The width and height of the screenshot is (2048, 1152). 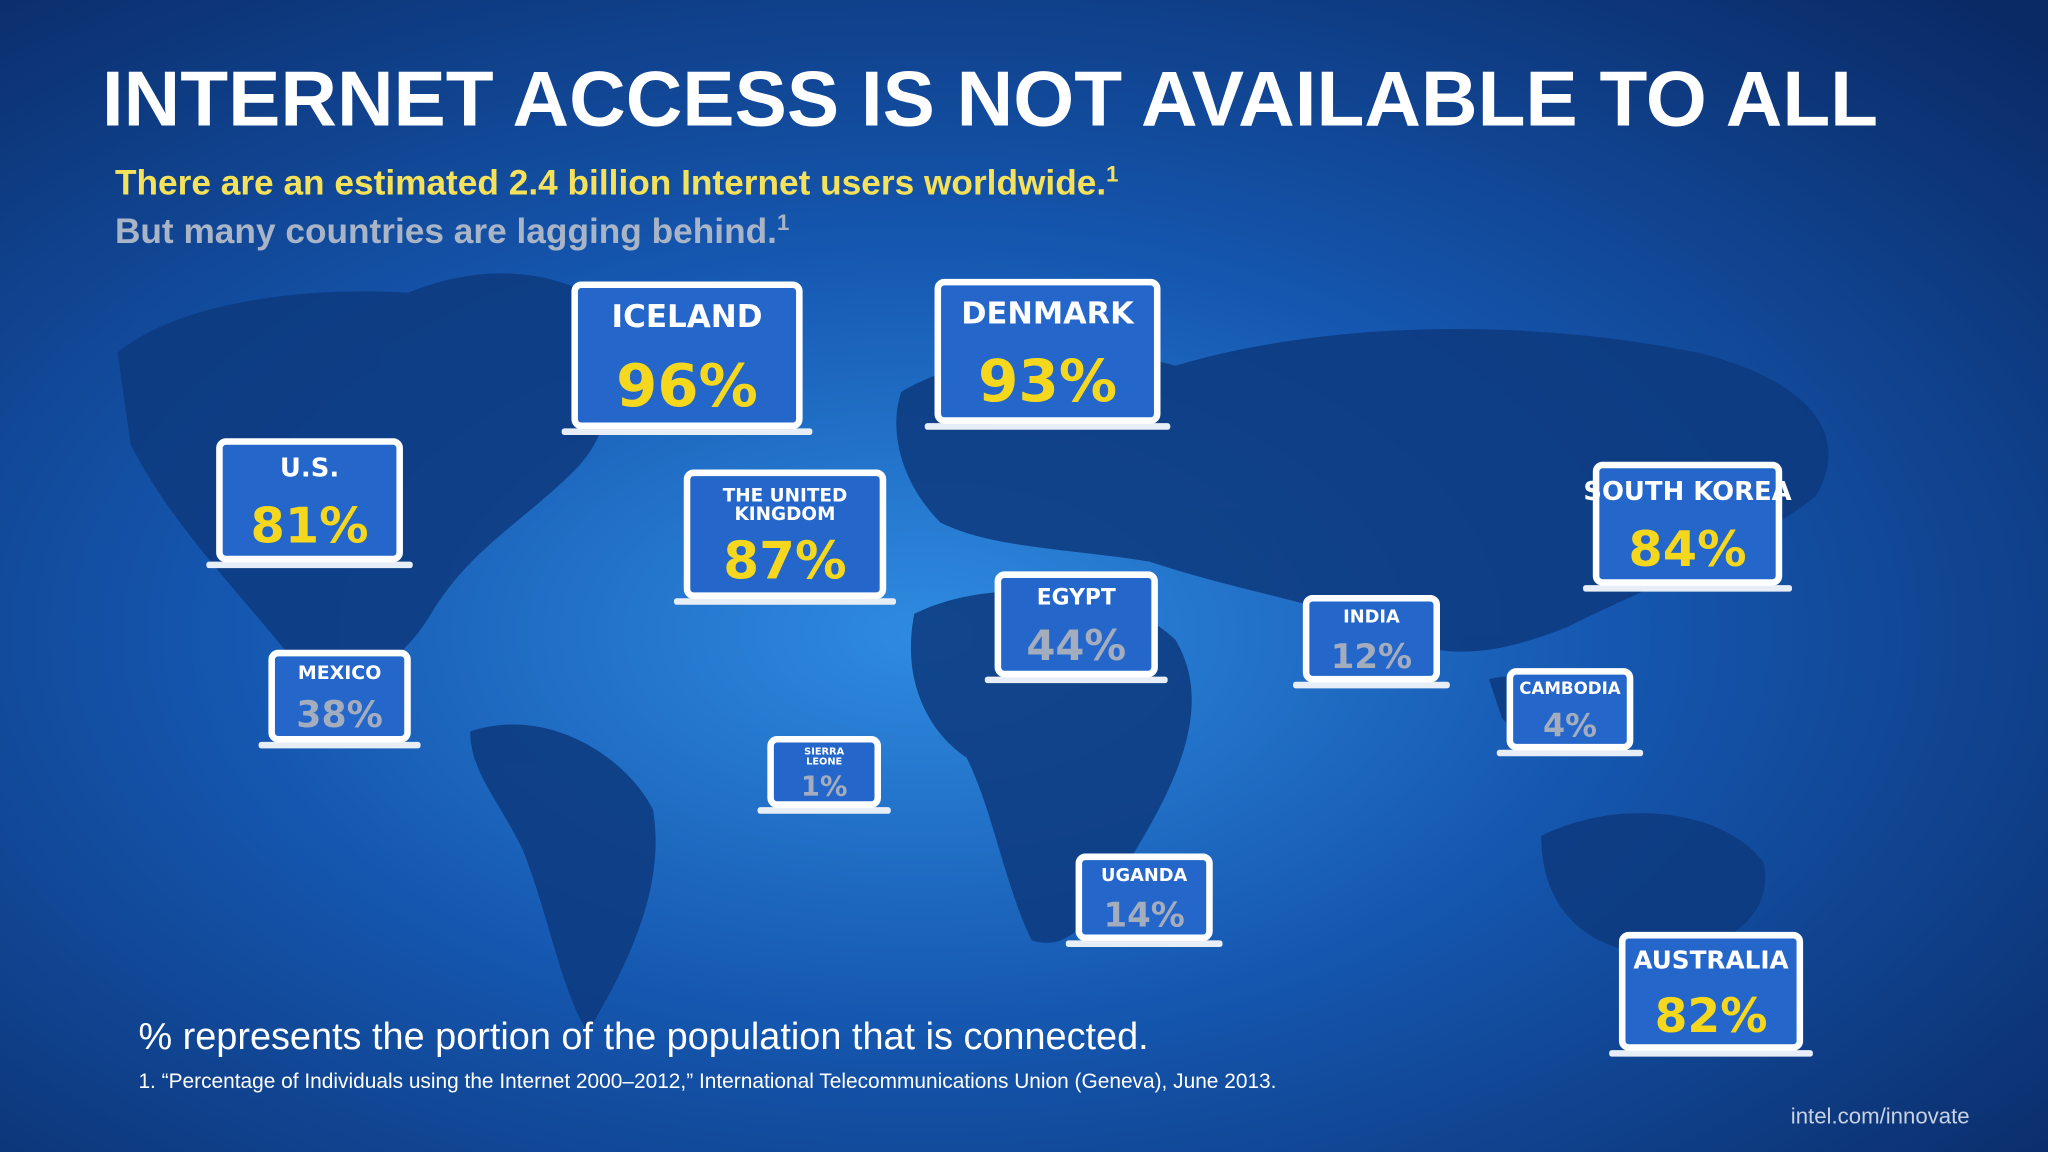 I want to click on percentage: 1%, so click(x=824, y=786).